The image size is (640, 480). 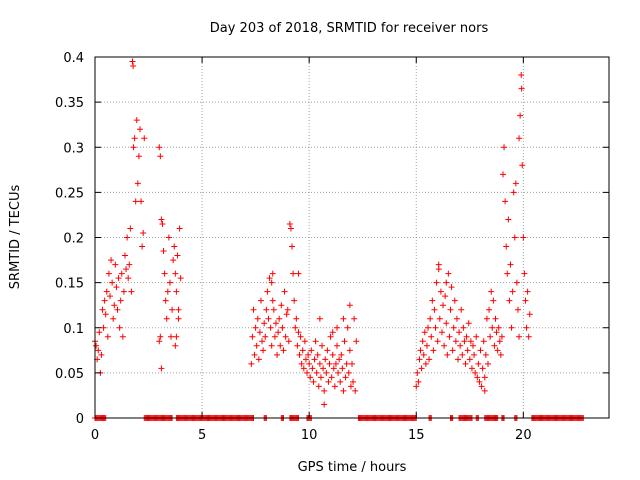 What do you see at coordinates (15, 237) in the screenshot?
I see `y-axis-label: SRMTID / TECUs` at bounding box center [15, 237].